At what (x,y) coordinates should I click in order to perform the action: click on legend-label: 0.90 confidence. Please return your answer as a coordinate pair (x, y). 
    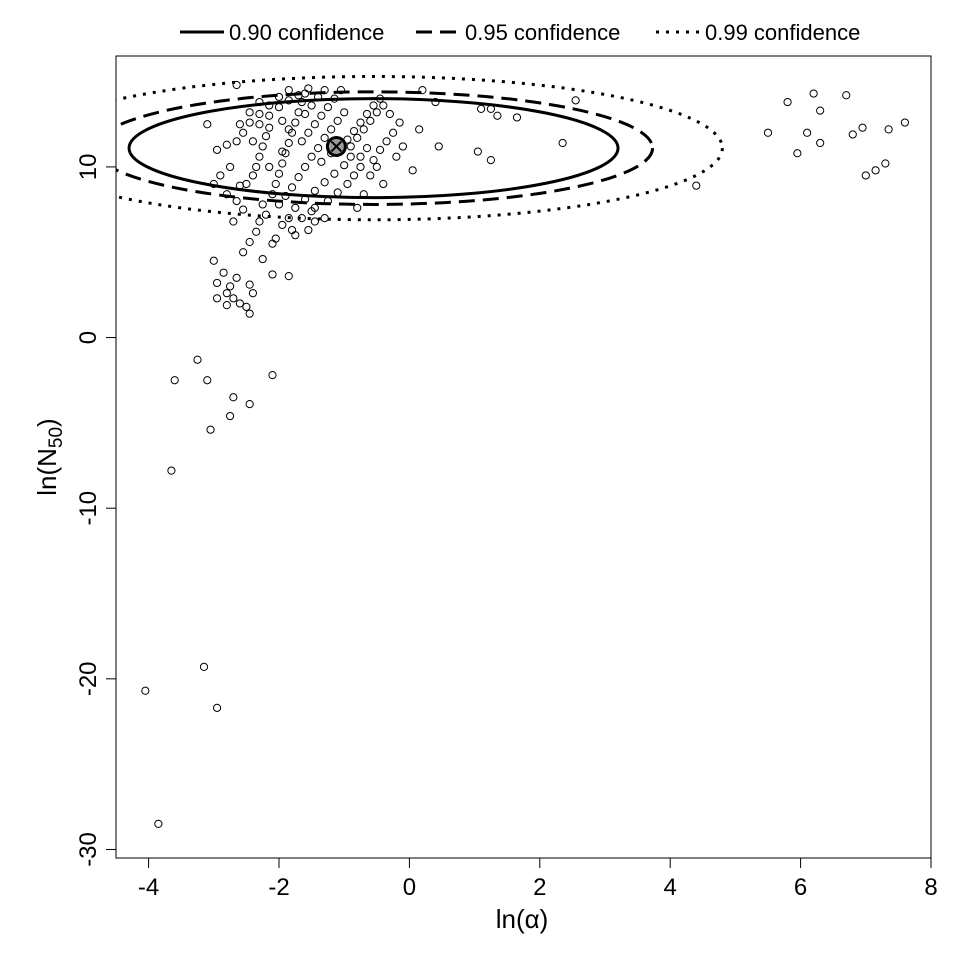
    Looking at the image, I should click on (306, 32).